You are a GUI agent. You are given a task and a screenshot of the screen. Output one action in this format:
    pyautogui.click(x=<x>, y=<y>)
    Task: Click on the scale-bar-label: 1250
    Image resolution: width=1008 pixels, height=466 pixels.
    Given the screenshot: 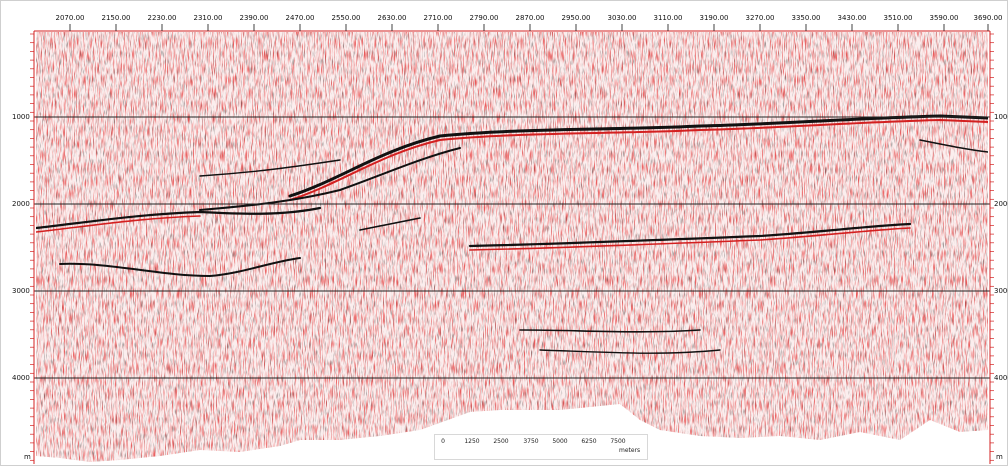 What is the action you would take?
    pyautogui.click(x=472, y=441)
    